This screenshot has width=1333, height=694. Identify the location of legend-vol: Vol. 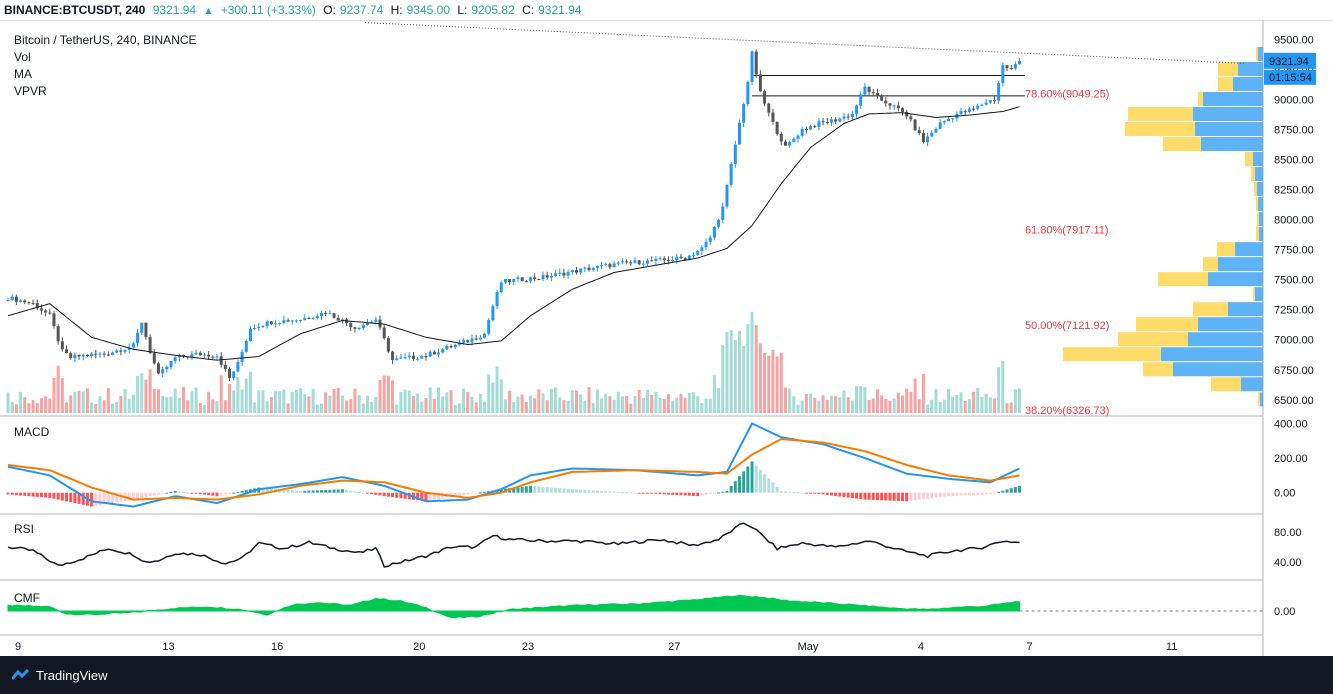
(22, 57).